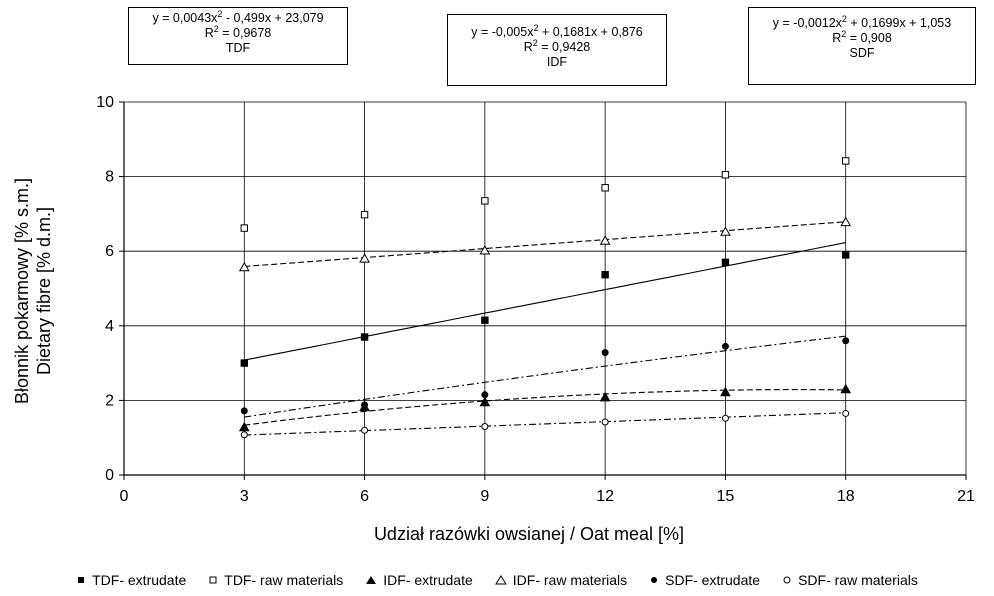 The image size is (994, 596). What do you see at coordinates (966, 496) in the screenshot?
I see `x-tick-label: 21` at bounding box center [966, 496].